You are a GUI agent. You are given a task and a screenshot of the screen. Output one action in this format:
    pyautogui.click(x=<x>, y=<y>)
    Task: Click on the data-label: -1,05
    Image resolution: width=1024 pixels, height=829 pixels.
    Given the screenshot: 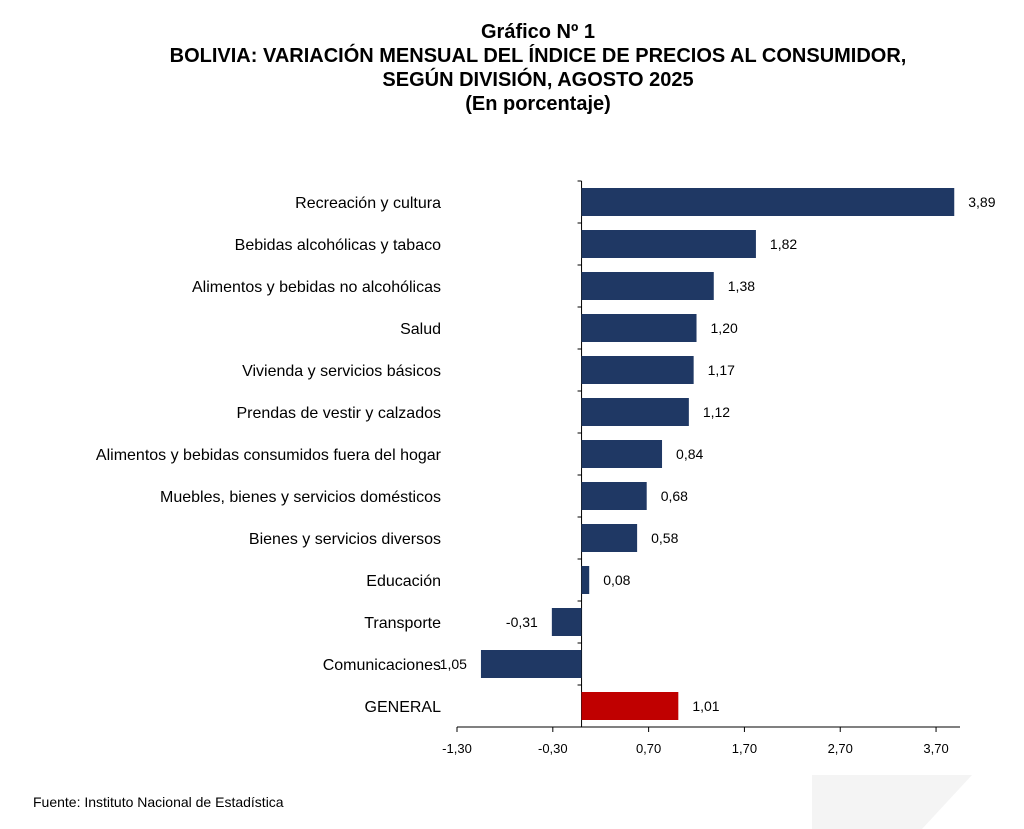 What is the action you would take?
    pyautogui.click(x=451, y=664)
    